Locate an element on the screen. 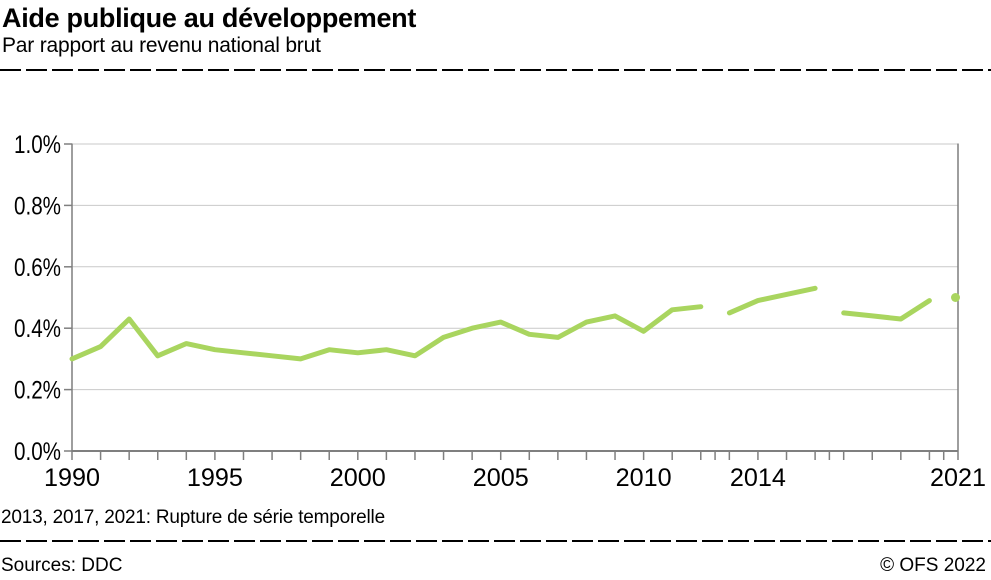 The height and width of the screenshot is (580, 991). series-segment-1990-2012 is located at coordinates (386, 333).